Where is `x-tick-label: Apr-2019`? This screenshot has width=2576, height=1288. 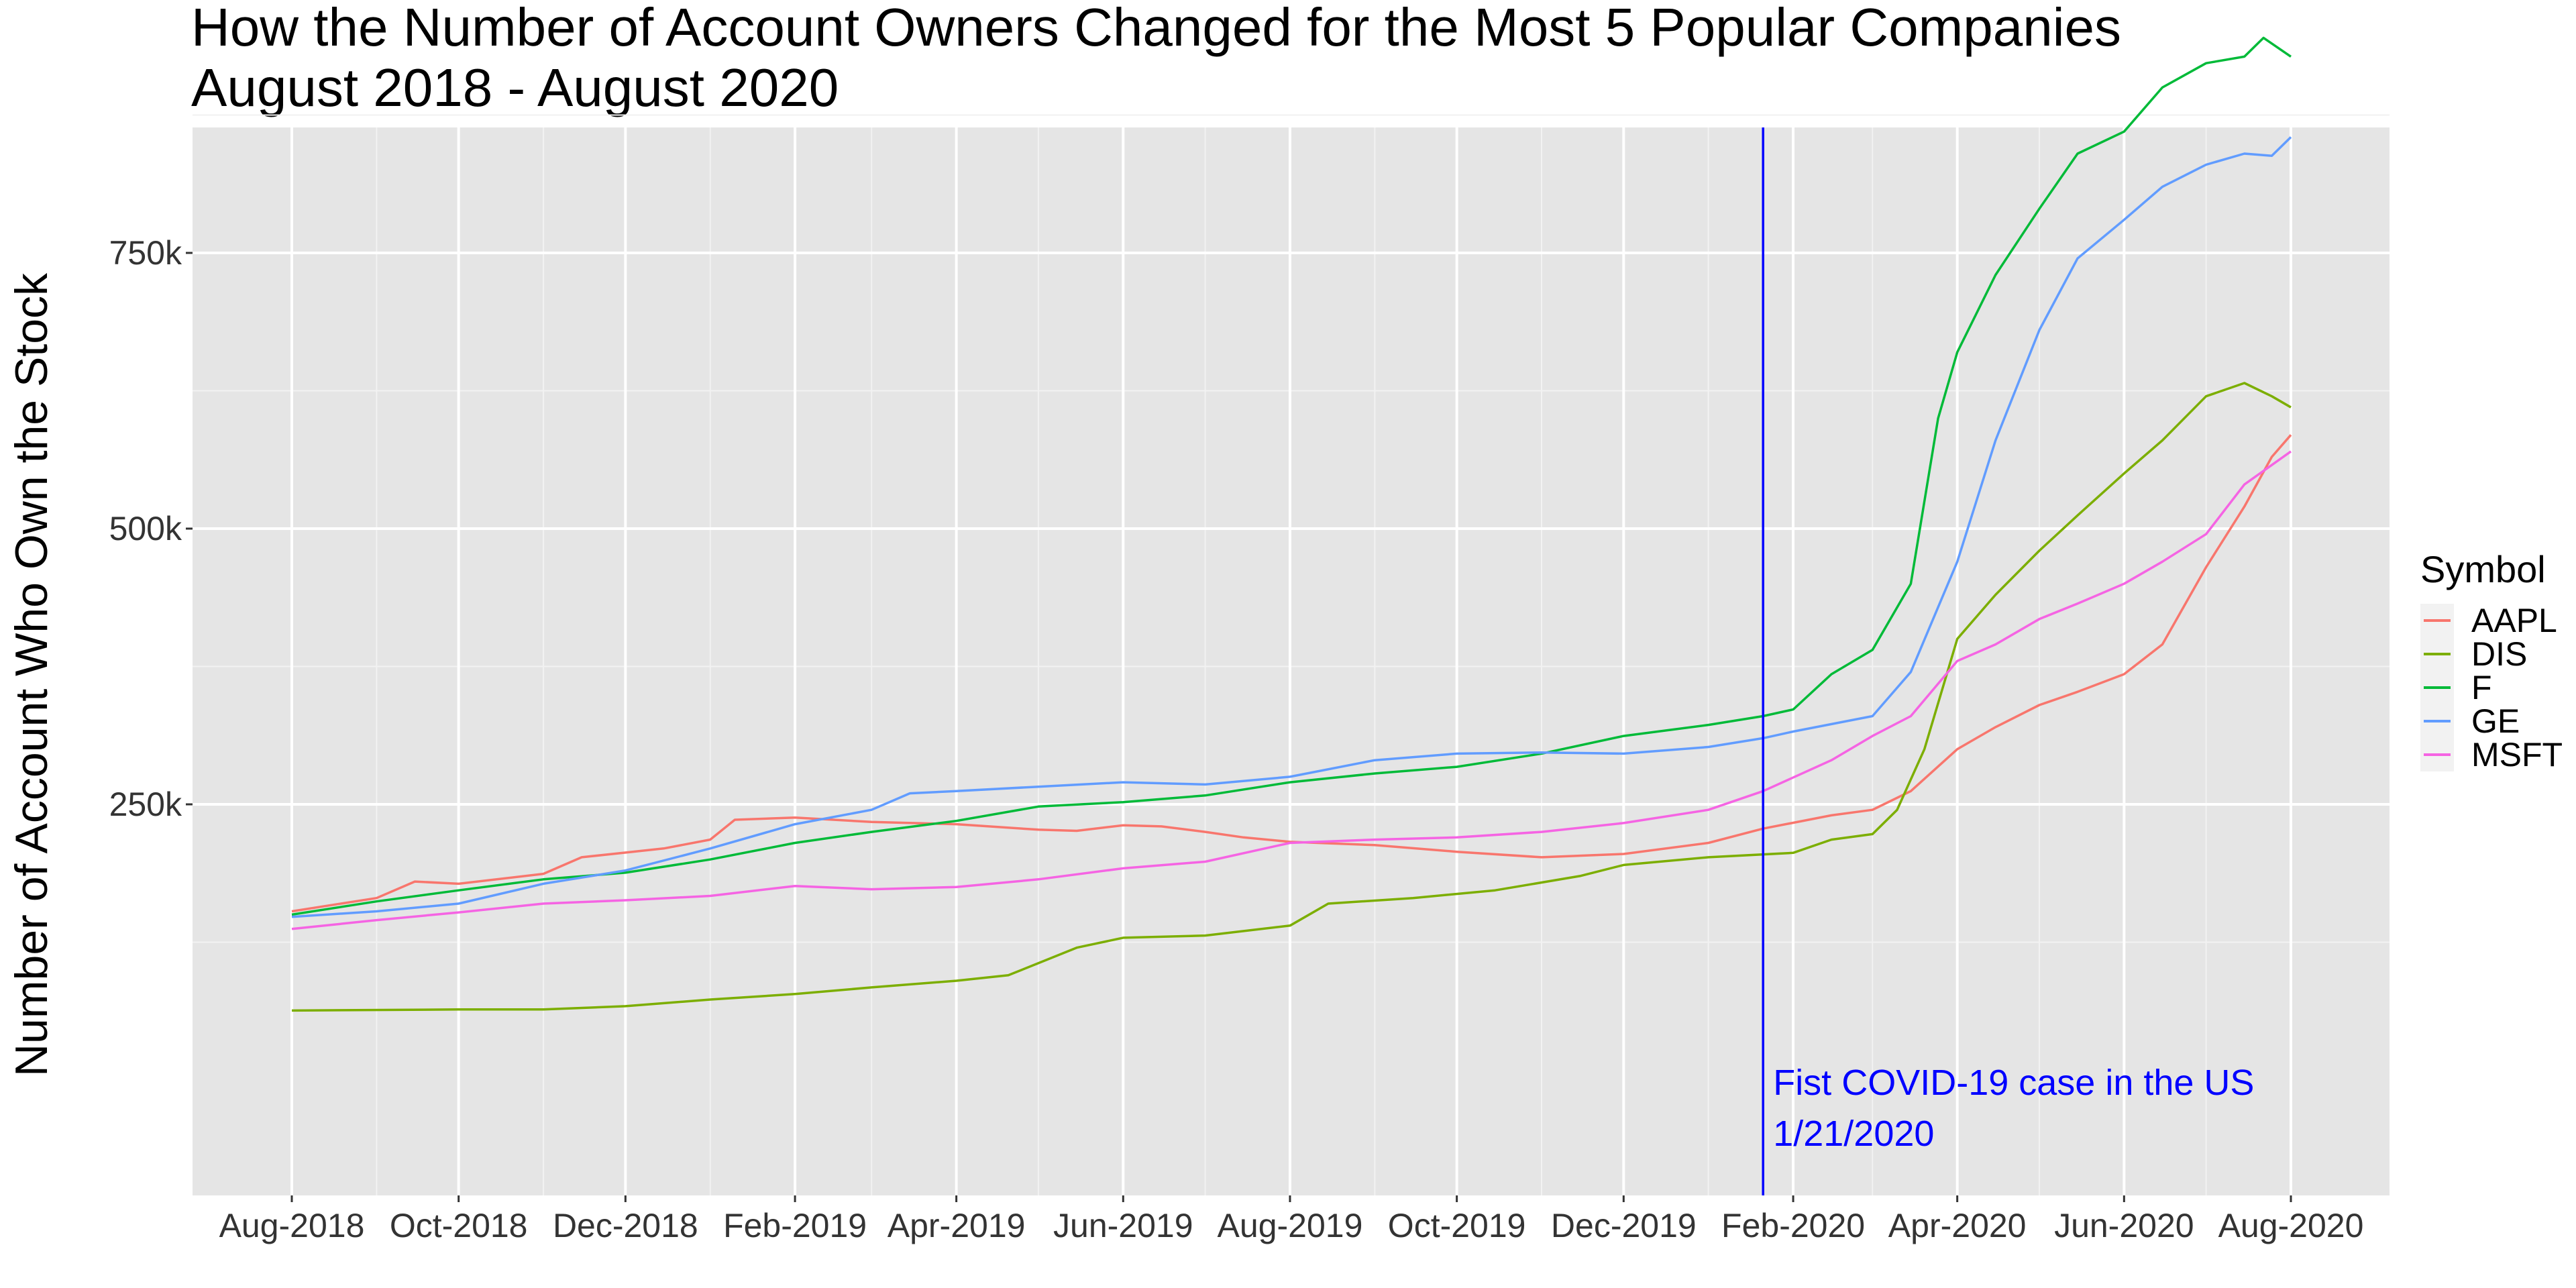 x-tick-label: Apr-2019 is located at coordinates (957, 1225).